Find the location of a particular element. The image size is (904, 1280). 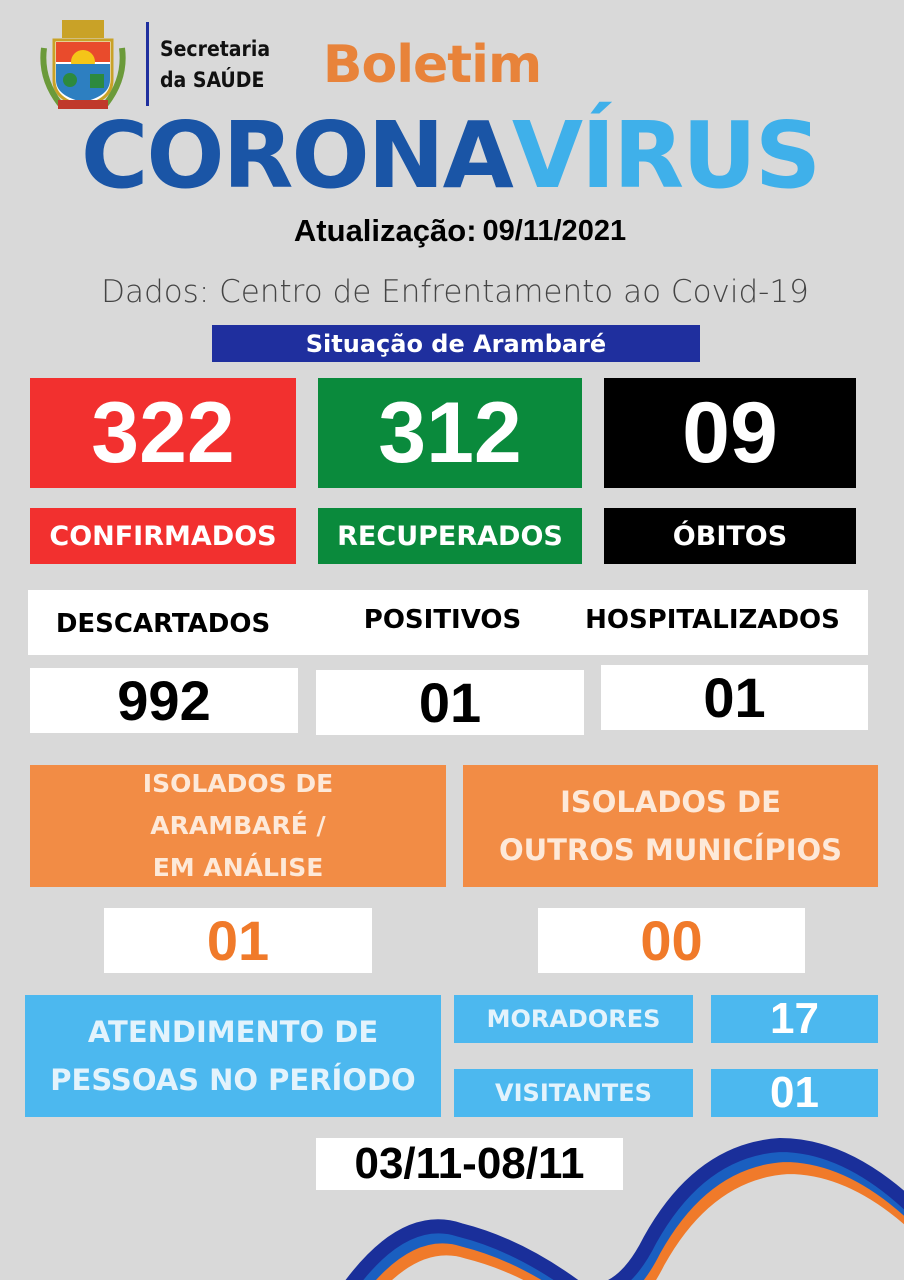

hospitalized-label: HOSPITALIZADOS is located at coordinates (712, 620).